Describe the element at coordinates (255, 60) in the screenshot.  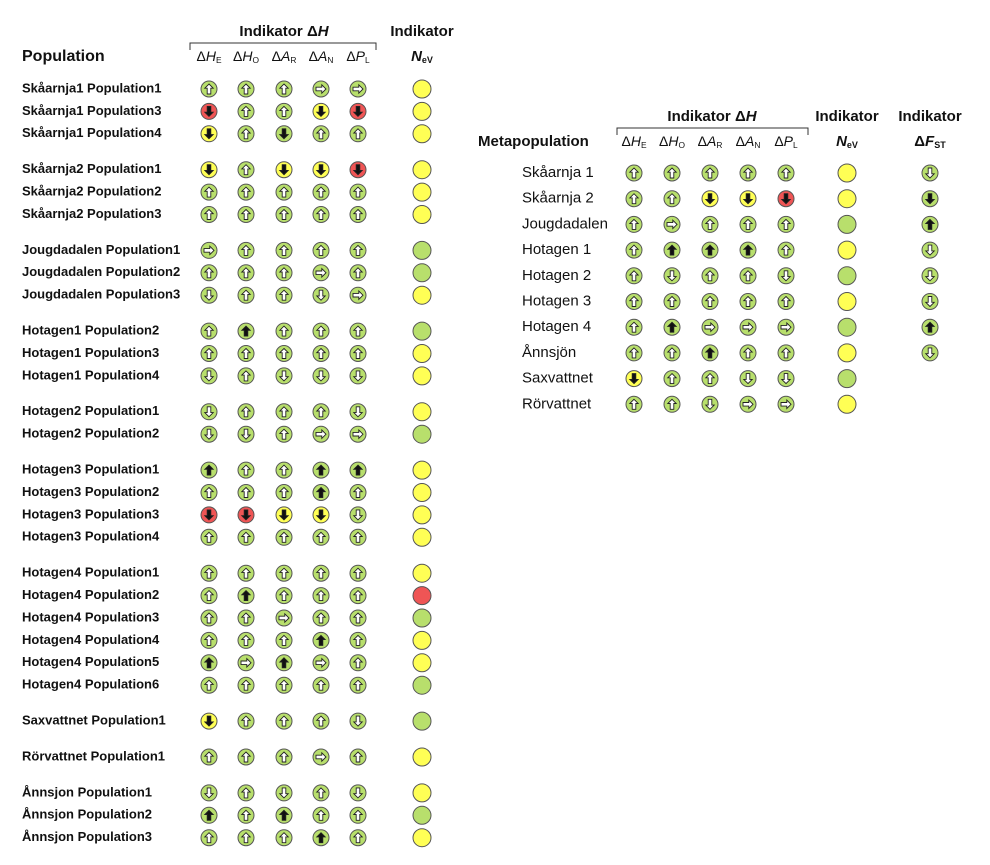
I see `label-sub: O` at that location.